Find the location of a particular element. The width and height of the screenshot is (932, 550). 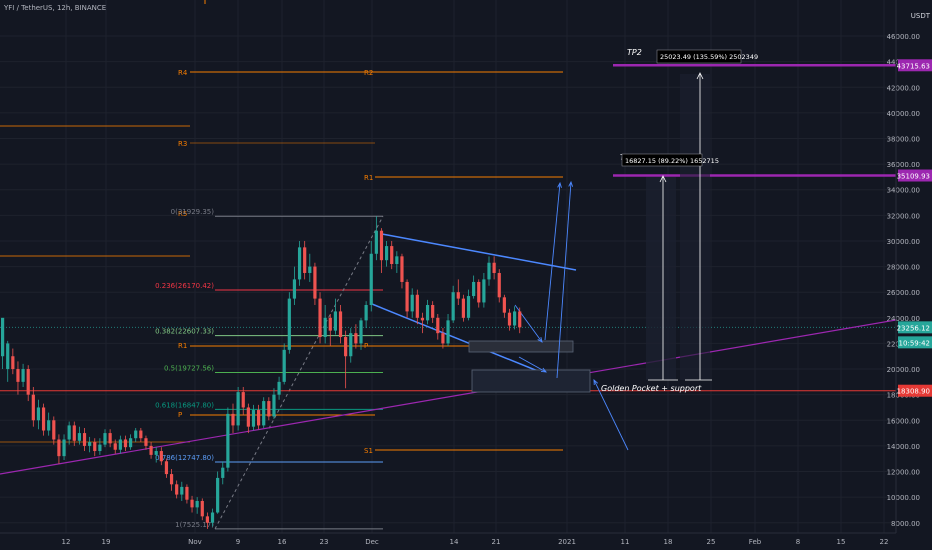

x-tick-label: 11 is located at coordinates (625, 542).